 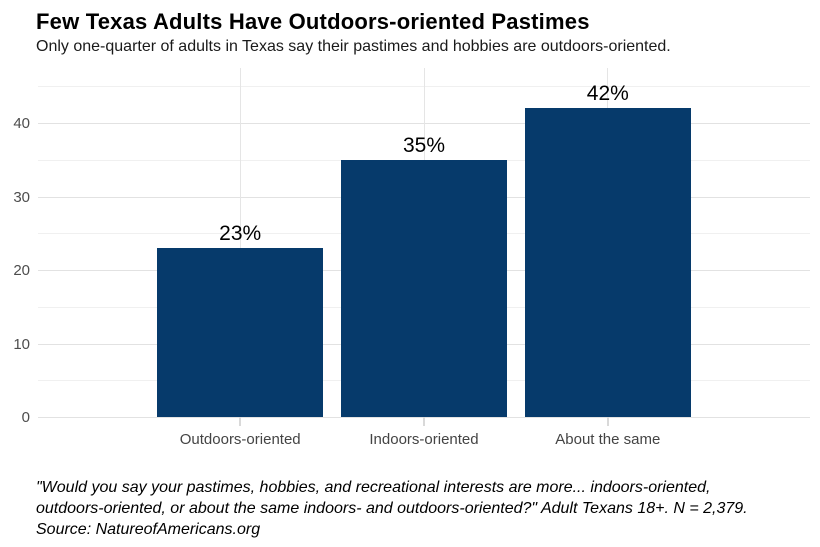 I want to click on bar-value-label: 42%, so click(x=607, y=94).